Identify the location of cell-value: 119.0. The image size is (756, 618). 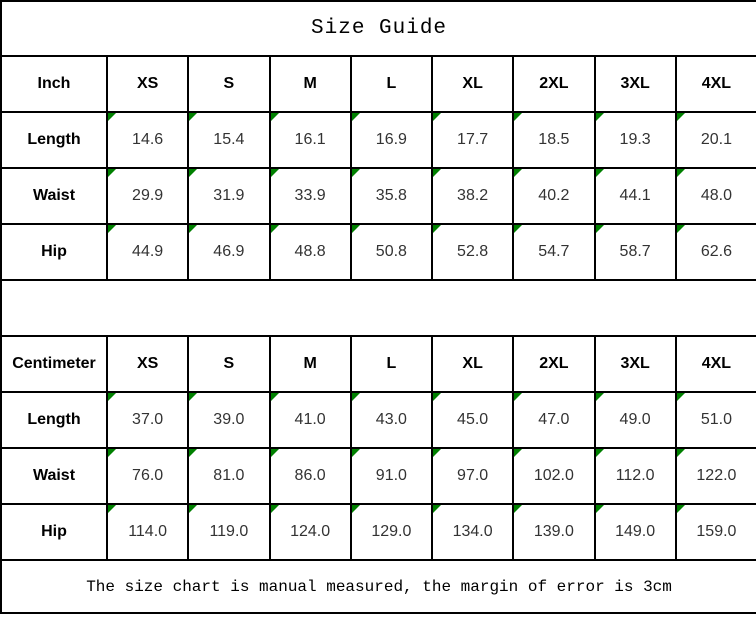
(229, 531).